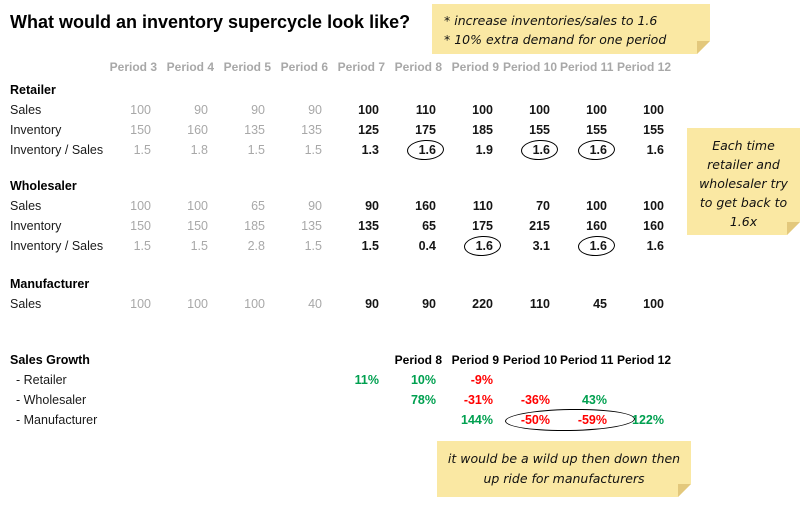 The height and width of the screenshot is (506, 808). What do you see at coordinates (342, 400) in the screenshot?
I see `growth-row: - Wholesaler 78% -31% -36% 43%` at bounding box center [342, 400].